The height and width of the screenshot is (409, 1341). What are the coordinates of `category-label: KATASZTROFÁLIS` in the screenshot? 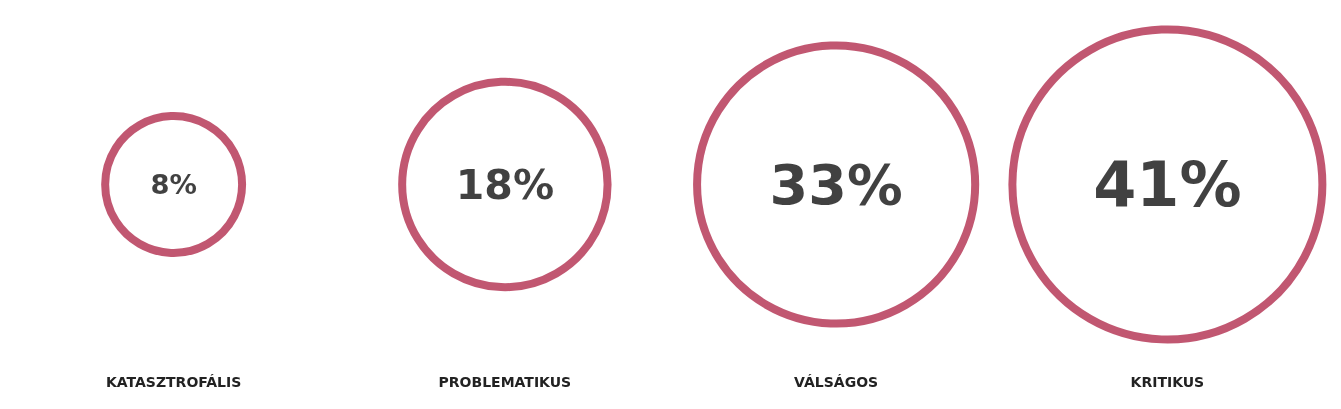 It's located at (173, 382).